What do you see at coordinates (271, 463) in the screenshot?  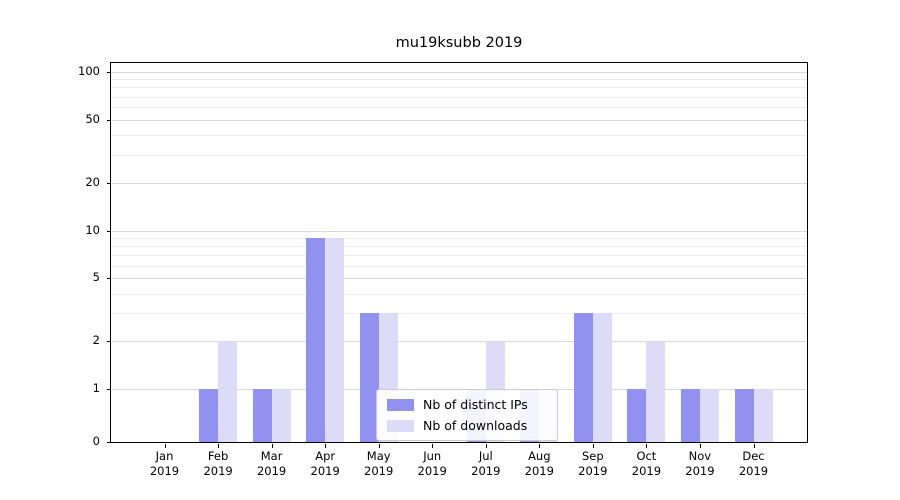 I see `x-tick-label: Mar 2019` at bounding box center [271, 463].